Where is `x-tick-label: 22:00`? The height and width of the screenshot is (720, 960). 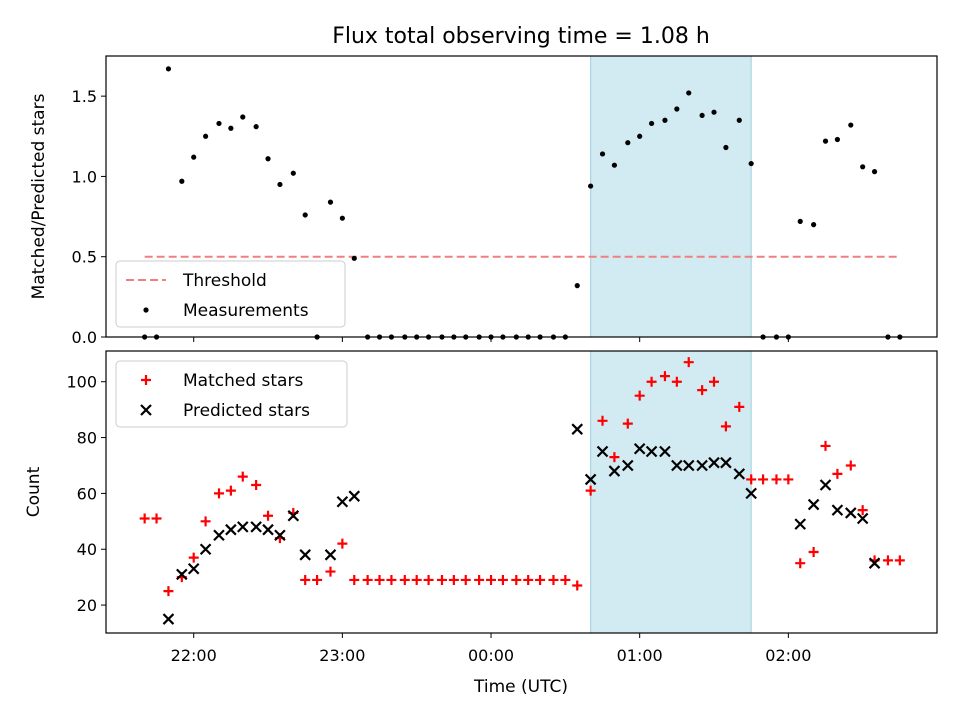 x-tick-label: 22:00 is located at coordinates (194, 655).